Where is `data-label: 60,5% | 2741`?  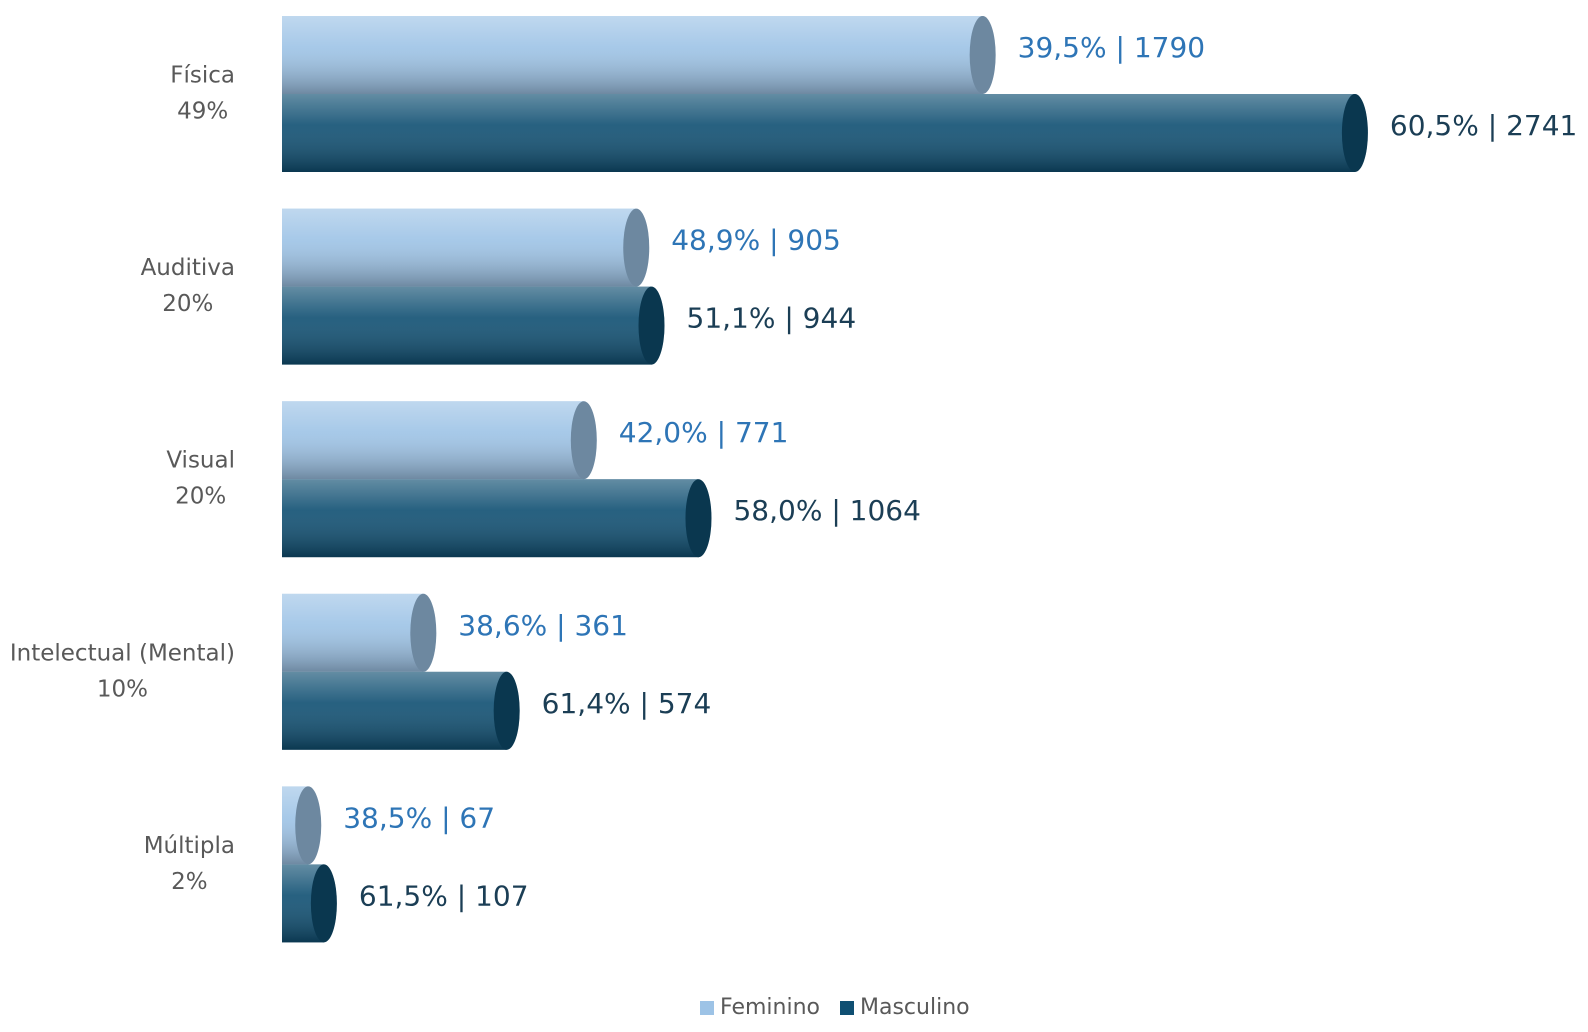
data-label: 60,5% | 2741 is located at coordinates (1483, 125).